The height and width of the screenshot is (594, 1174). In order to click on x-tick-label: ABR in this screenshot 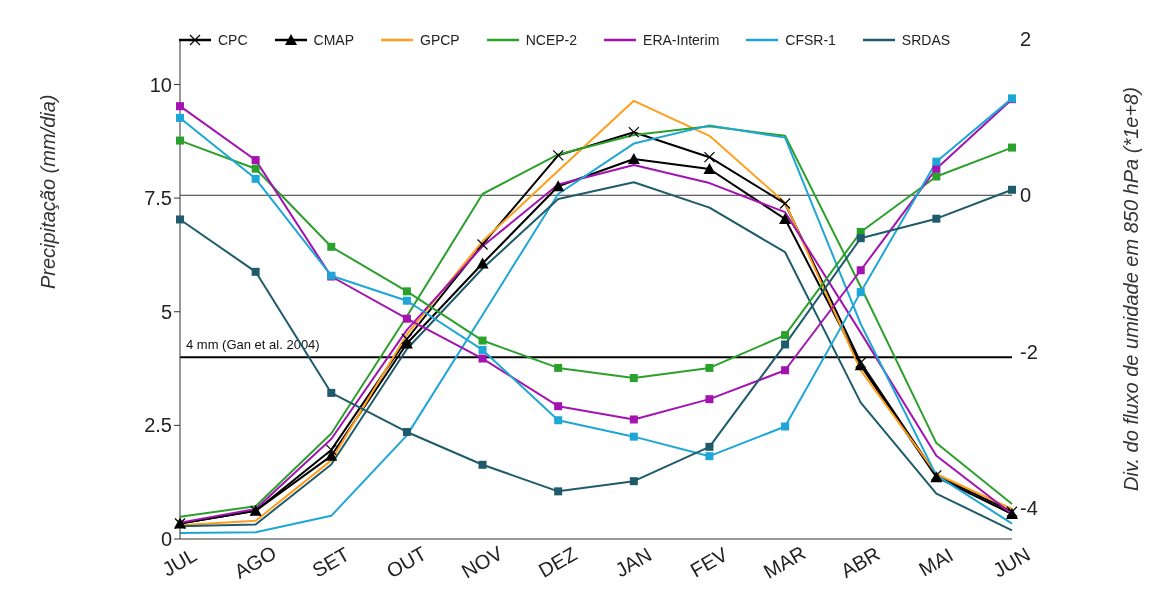, I will do `click(860, 562)`.